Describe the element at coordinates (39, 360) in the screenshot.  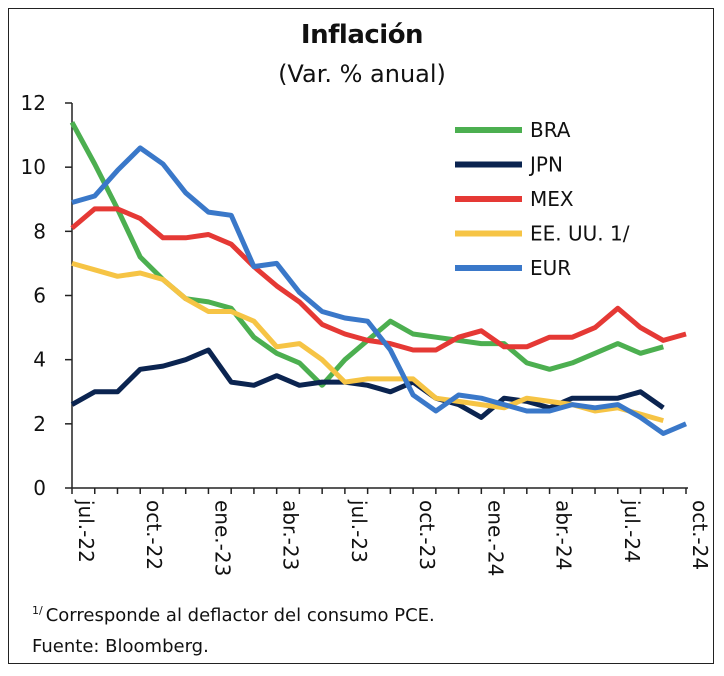
I see `y-tick-label: 4` at that location.